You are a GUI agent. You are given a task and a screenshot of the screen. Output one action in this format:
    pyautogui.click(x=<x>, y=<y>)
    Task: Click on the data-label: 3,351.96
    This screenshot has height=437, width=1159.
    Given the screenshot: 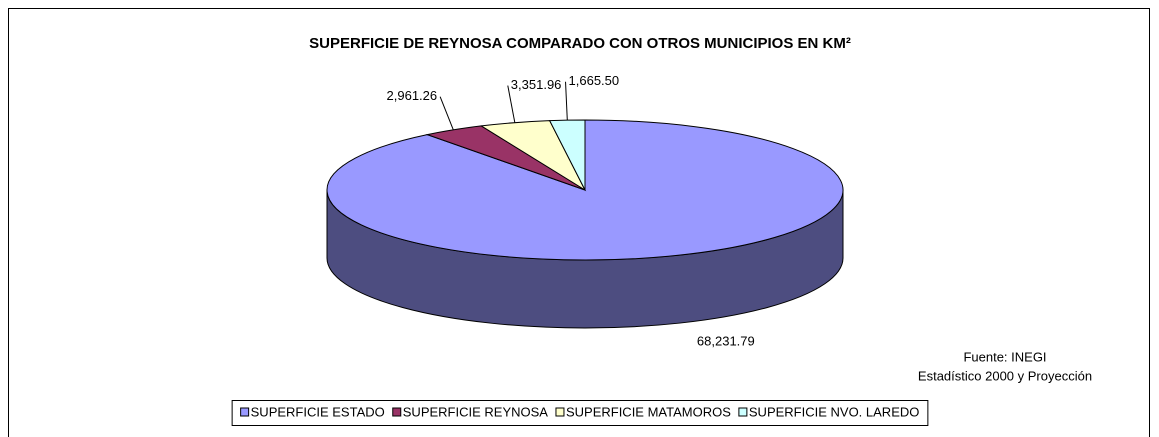 What is the action you would take?
    pyautogui.click(x=536, y=84)
    